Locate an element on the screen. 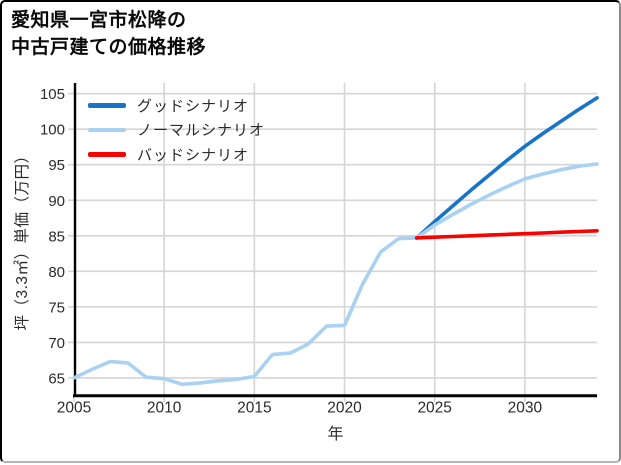  y-tick-label: 95 is located at coordinates (56, 165).